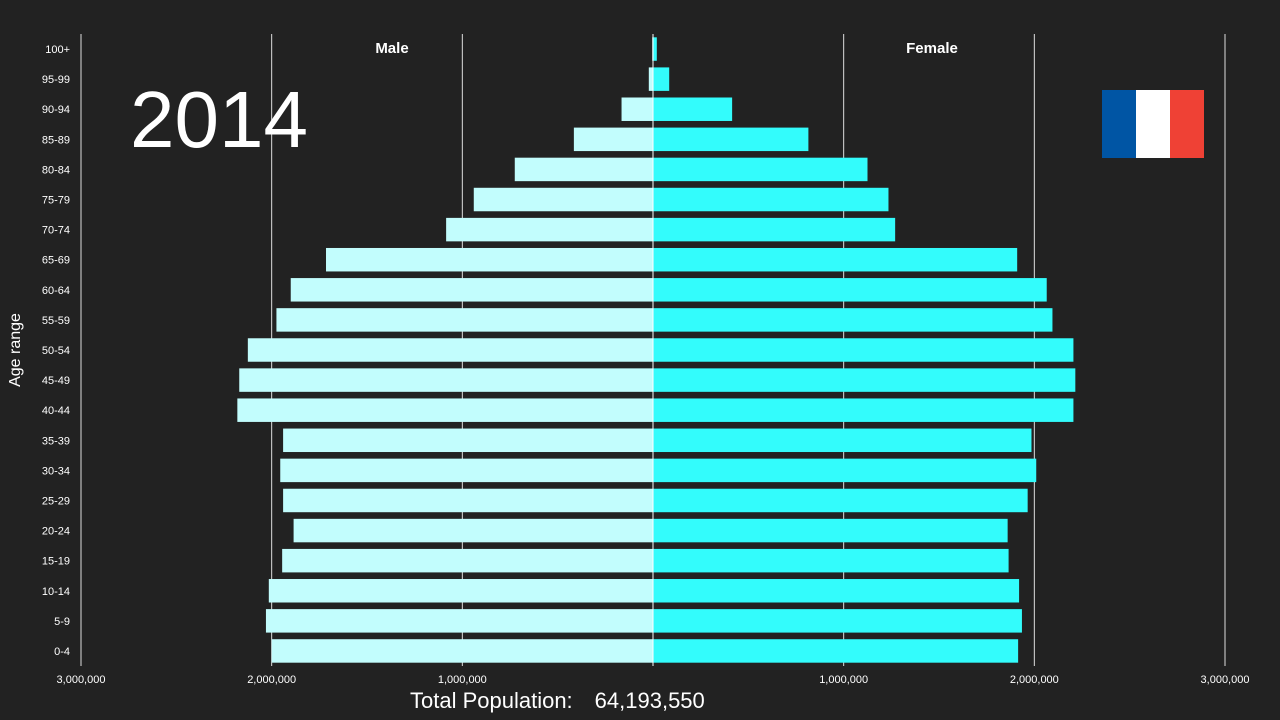 This screenshot has height=720, width=1280. I want to click on age-range-label: 70-74, so click(56, 231).